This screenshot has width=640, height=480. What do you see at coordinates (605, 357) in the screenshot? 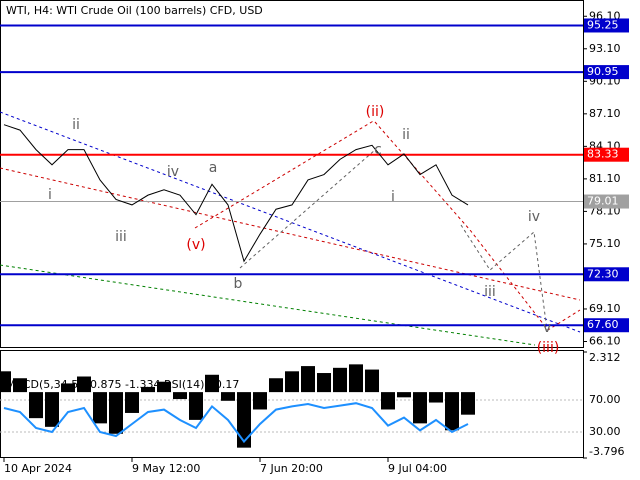
I see `y-tick-label: 2.312` at bounding box center [605, 357].